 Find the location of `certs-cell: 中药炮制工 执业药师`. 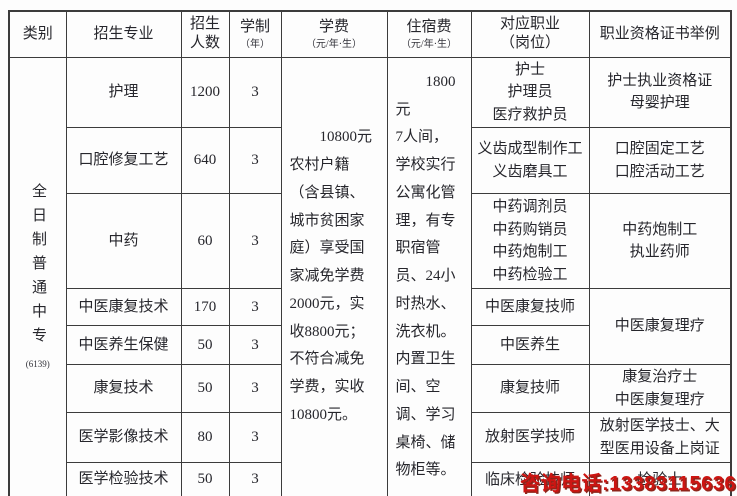

certs-cell: 中药炮制工 执业药师 is located at coordinates (660, 241).